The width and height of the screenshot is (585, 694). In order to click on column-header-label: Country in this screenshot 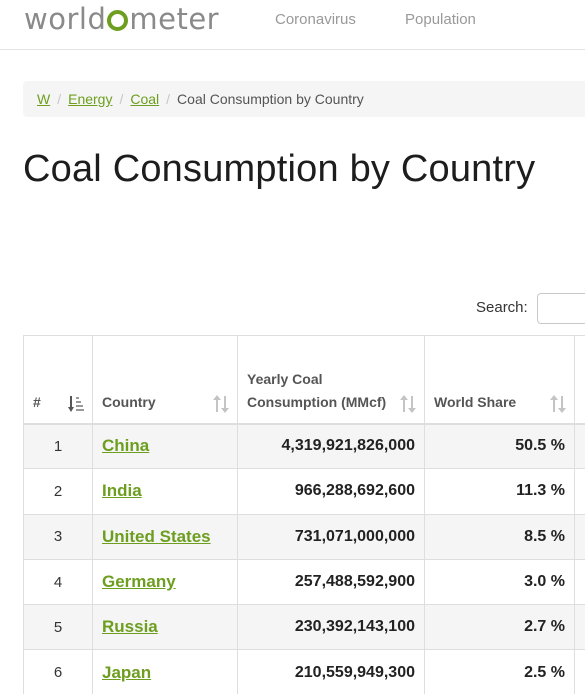, I will do `click(129, 401)`.